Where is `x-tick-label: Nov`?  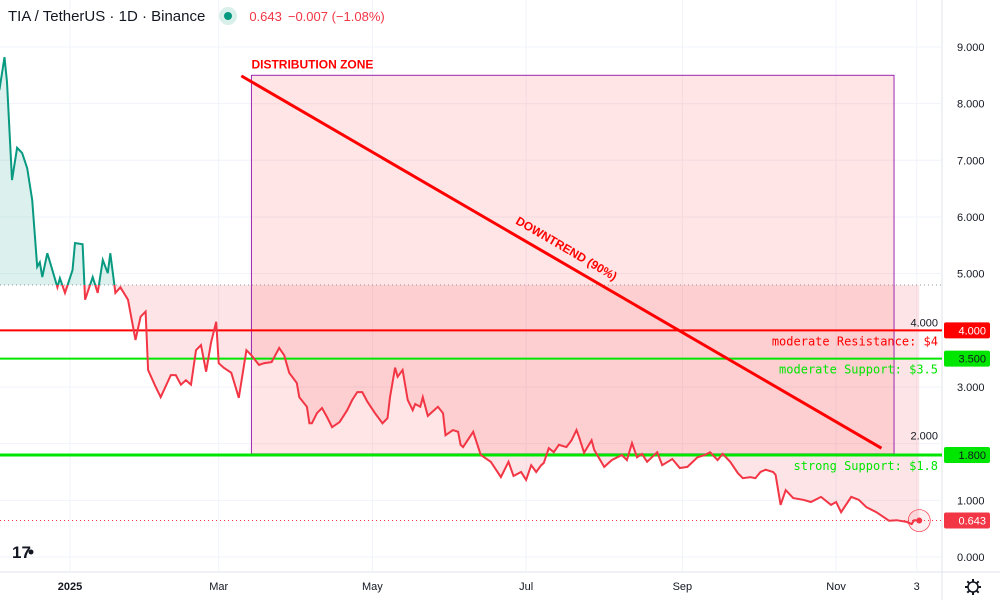 x-tick-label: Nov is located at coordinates (836, 587).